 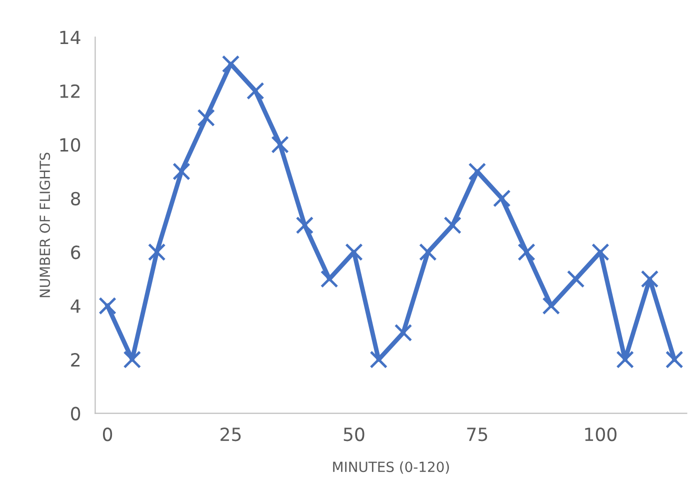 What do you see at coordinates (45, 225) in the screenshot?
I see `y-axis-title: NUMBER OF FLIGHTS` at bounding box center [45, 225].